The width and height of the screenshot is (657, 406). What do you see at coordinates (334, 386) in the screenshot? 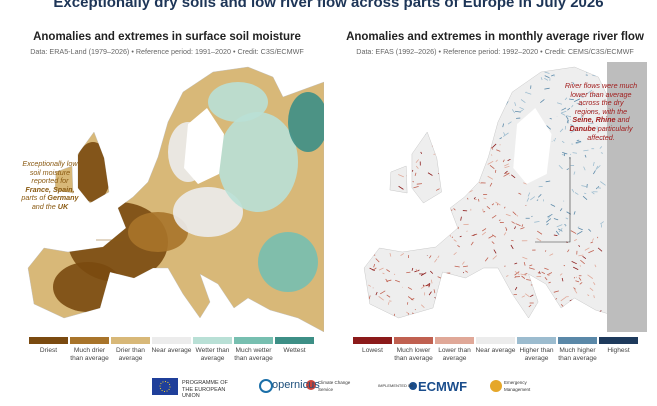
I see `c3s-text: Climate Change Service` at bounding box center [334, 386].